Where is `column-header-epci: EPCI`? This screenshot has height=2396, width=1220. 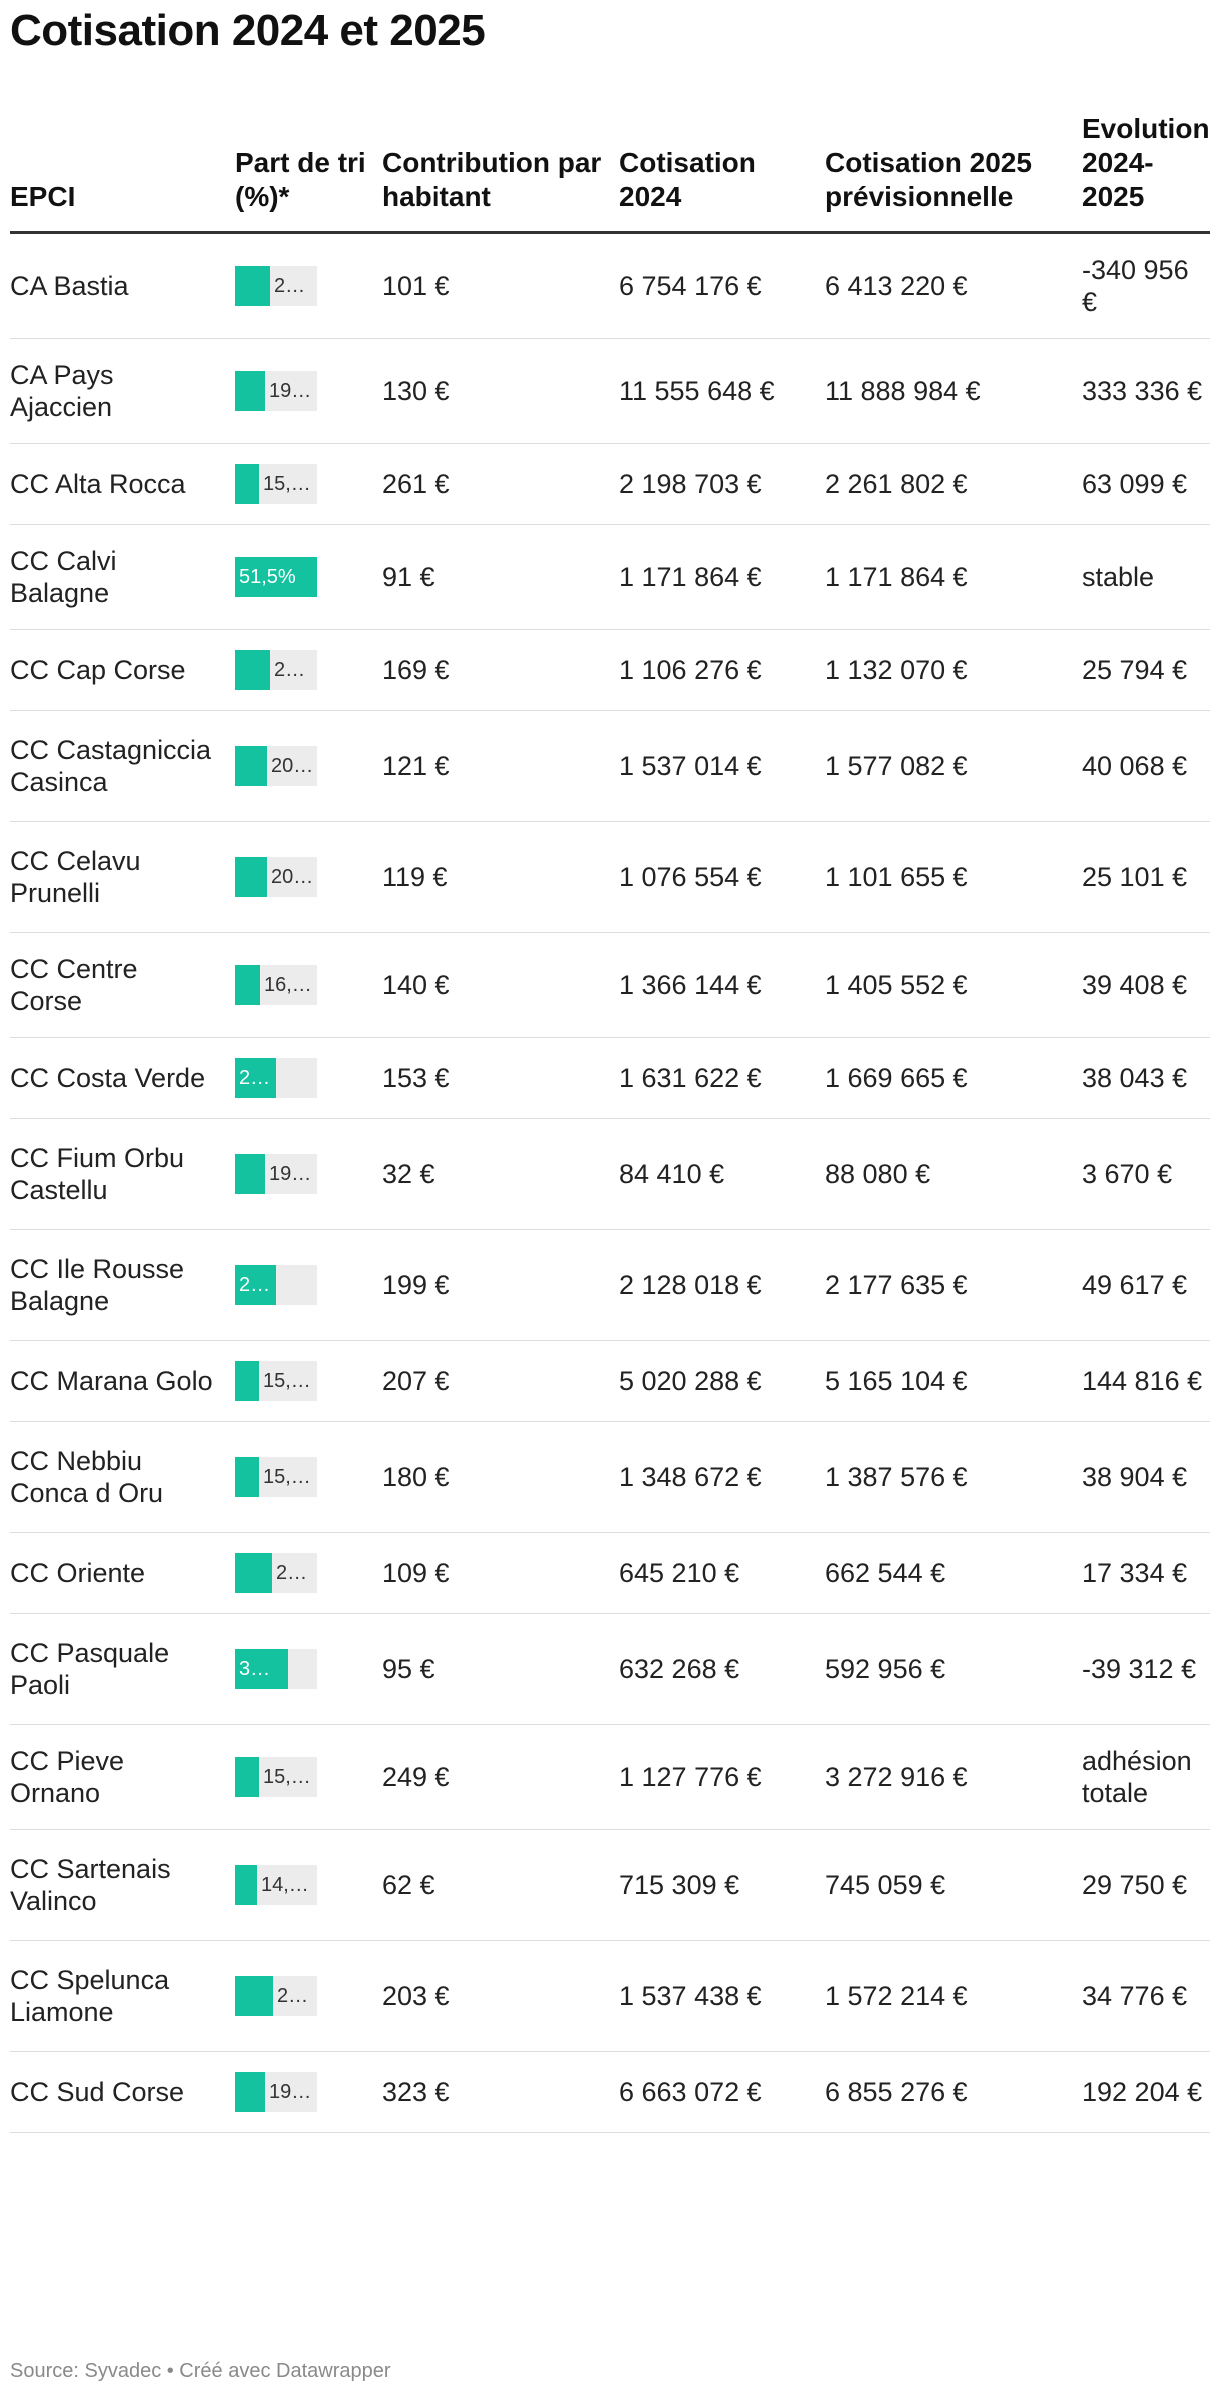 column-header-epci: EPCI is located at coordinates (122, 173).